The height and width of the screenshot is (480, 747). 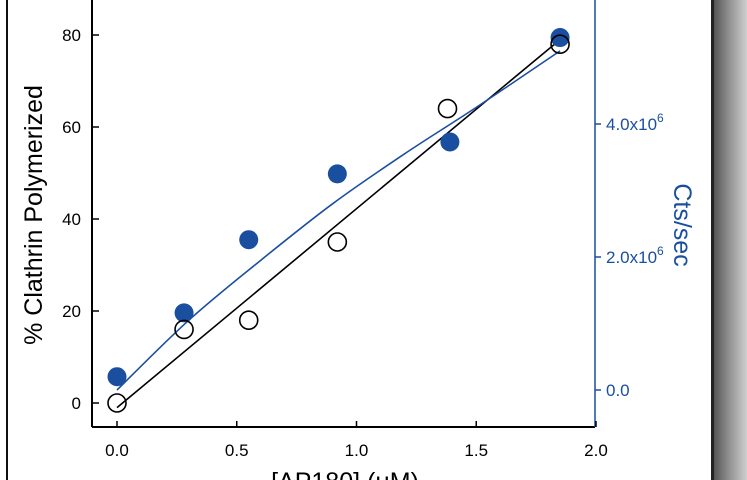 I want to click on y-tick-label: 20, so click(x=71, y=311).